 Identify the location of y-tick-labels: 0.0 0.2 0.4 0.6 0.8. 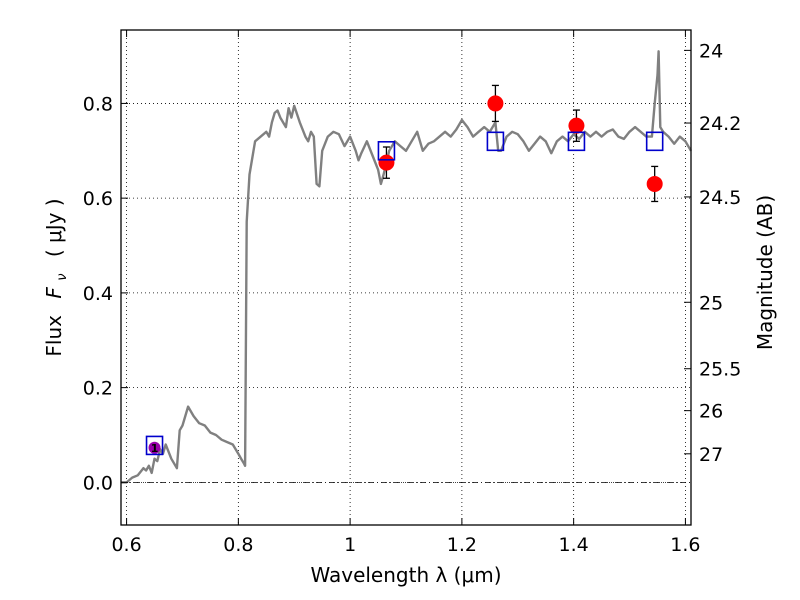
(98, 293).